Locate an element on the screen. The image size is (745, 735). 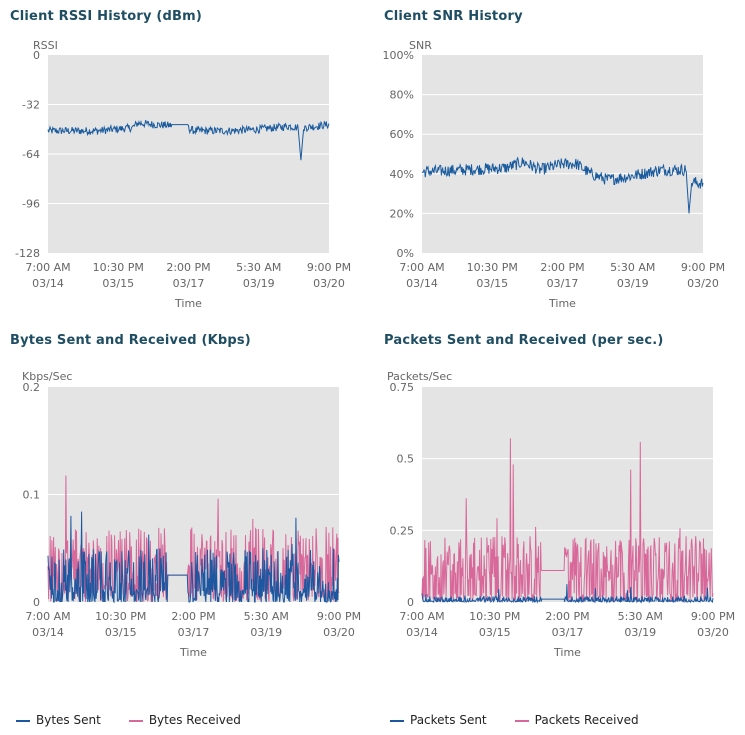
chart-title-packets: Packets Sent and Received (per sec.) is located at coordinates (524, 340).